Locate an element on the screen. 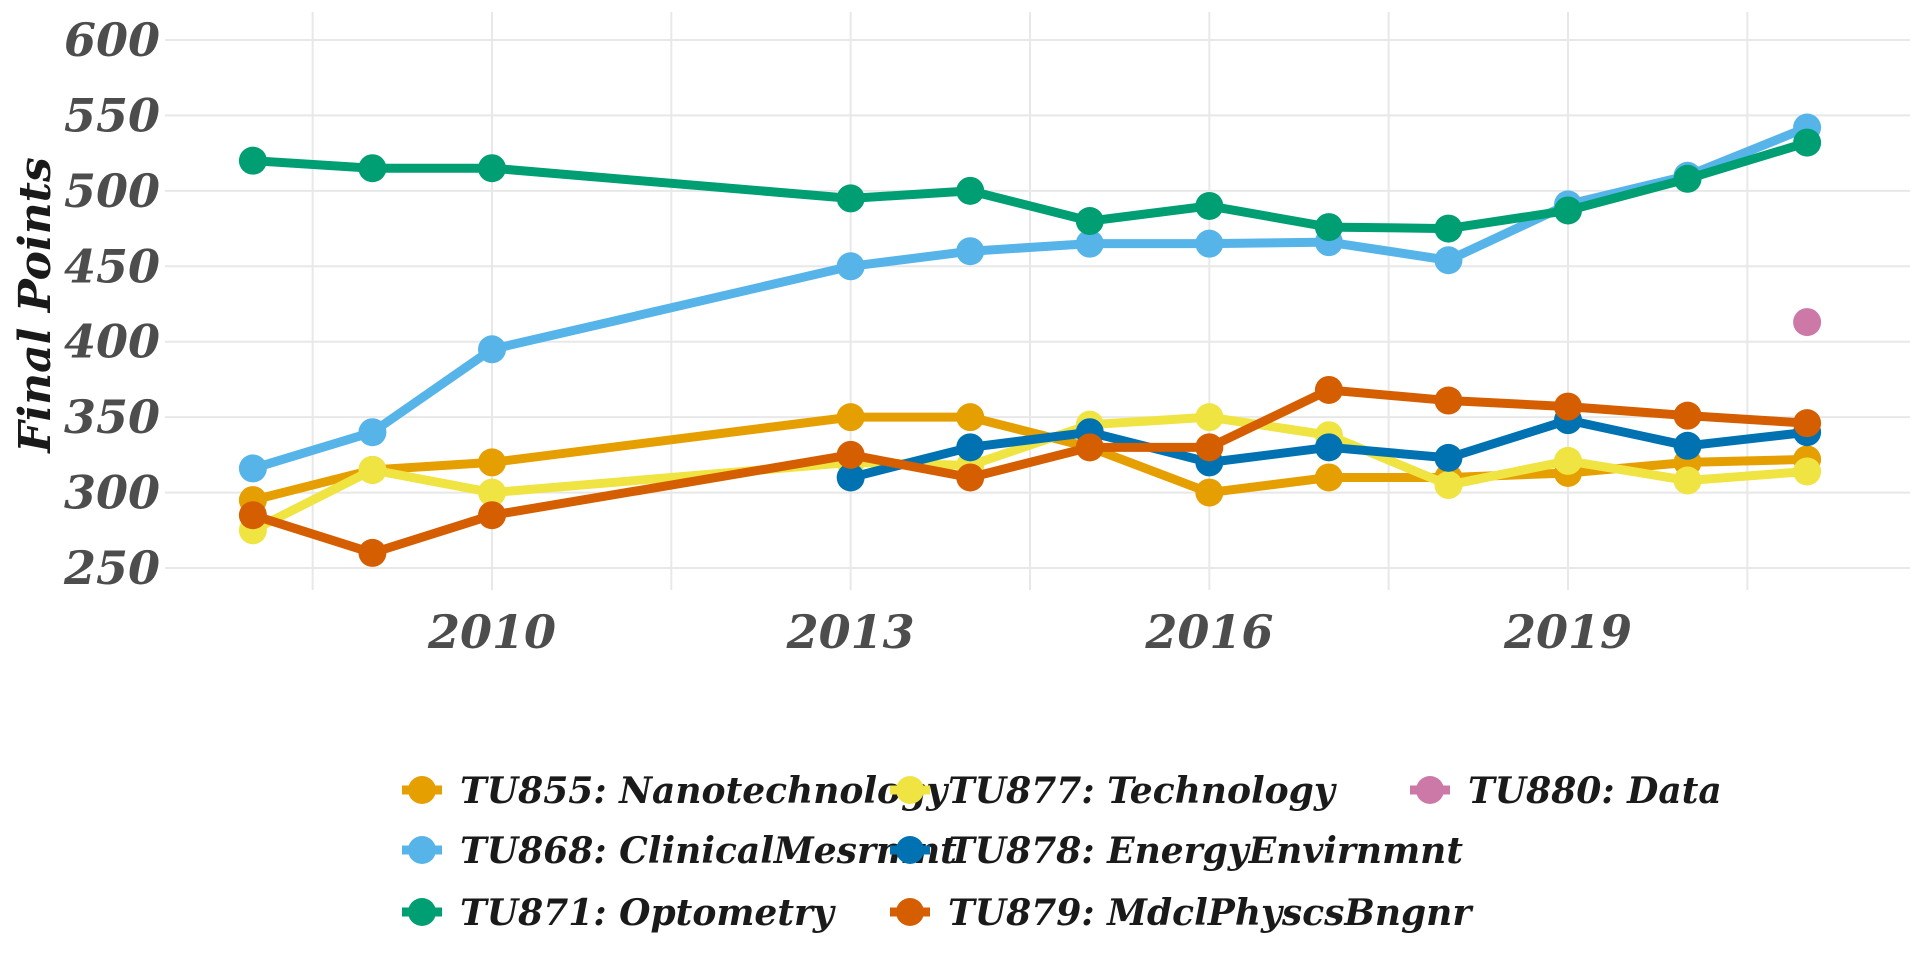 Image resolution: width=1920 pixels, height=960 pixels. y-axis-title: Final Points is located at coordinates (35, 306).